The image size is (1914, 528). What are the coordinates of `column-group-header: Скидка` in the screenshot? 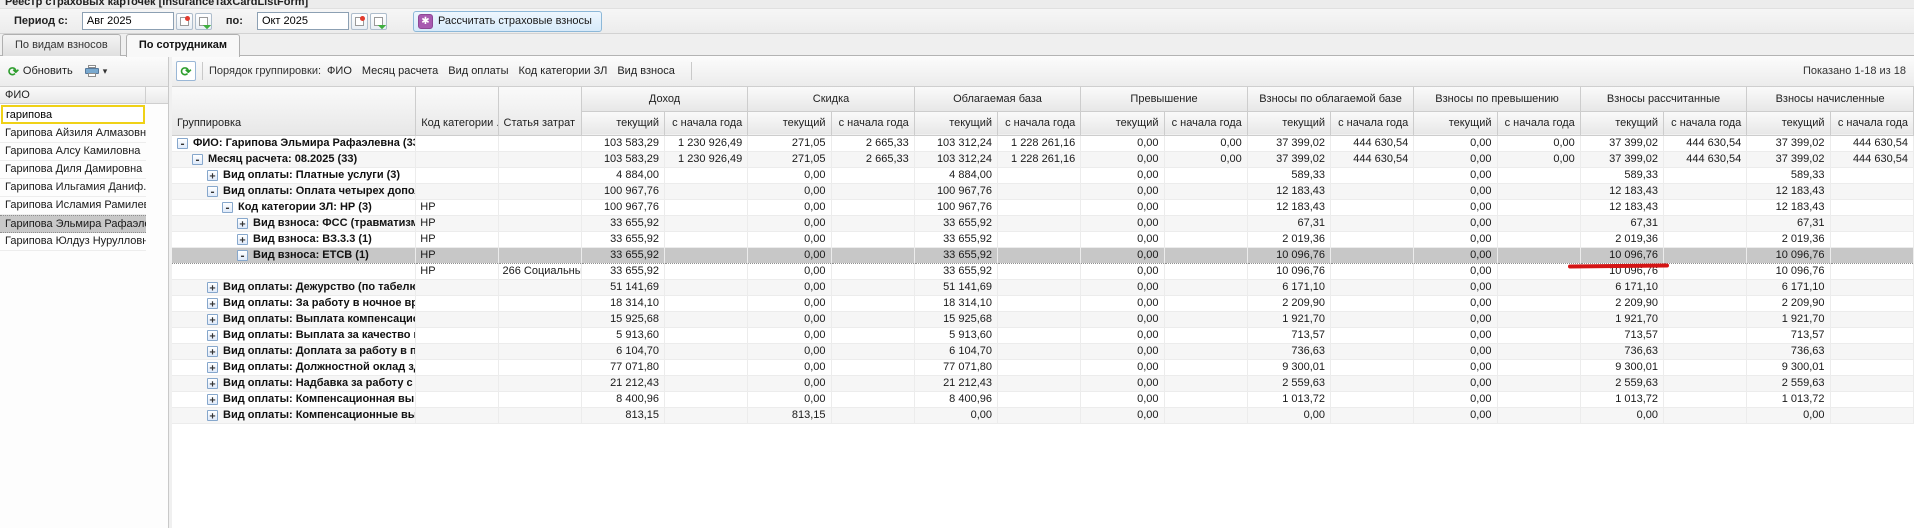 It's located at (831, 99).